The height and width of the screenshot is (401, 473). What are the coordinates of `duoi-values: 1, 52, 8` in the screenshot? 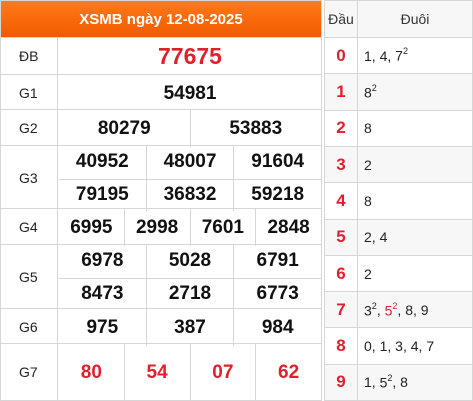 It's located at (386, 382).